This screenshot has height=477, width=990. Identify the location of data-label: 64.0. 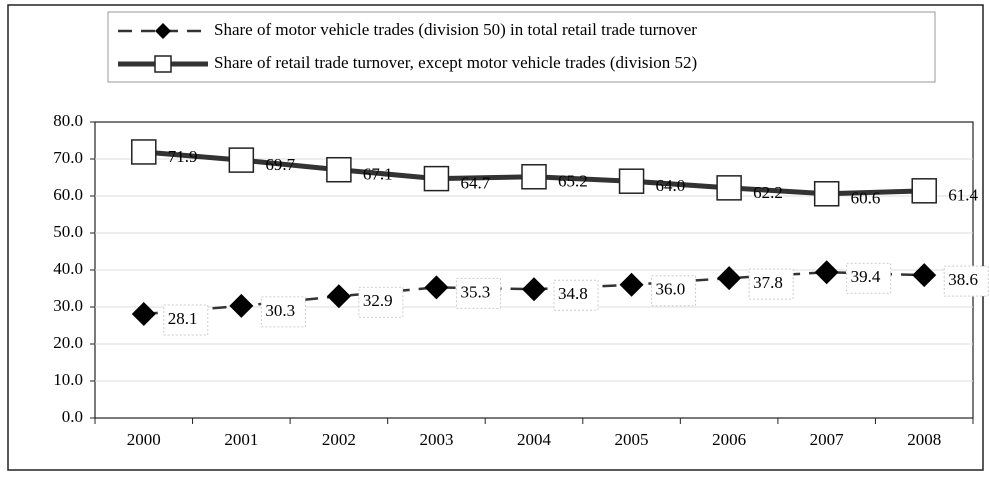
(671, 185).